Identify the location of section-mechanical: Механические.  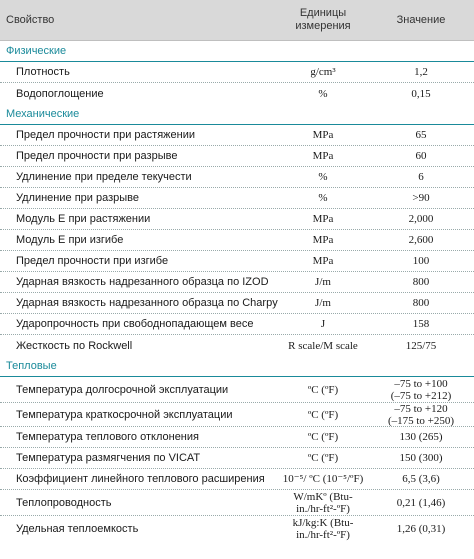
(237, 114).